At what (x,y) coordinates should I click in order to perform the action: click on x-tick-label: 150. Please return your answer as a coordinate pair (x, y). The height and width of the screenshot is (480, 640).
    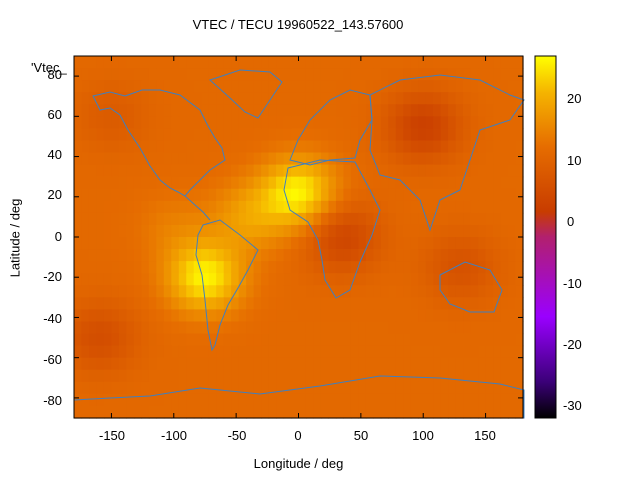
    Looking at the image, I should click on (485, 435).